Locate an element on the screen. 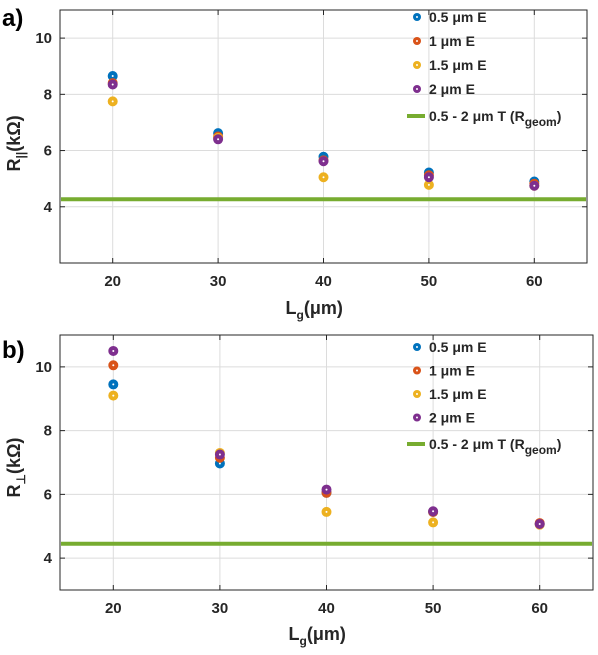 This screenshot has height=655, width=598. panel-label: a) is located at coordinates (12, 18).